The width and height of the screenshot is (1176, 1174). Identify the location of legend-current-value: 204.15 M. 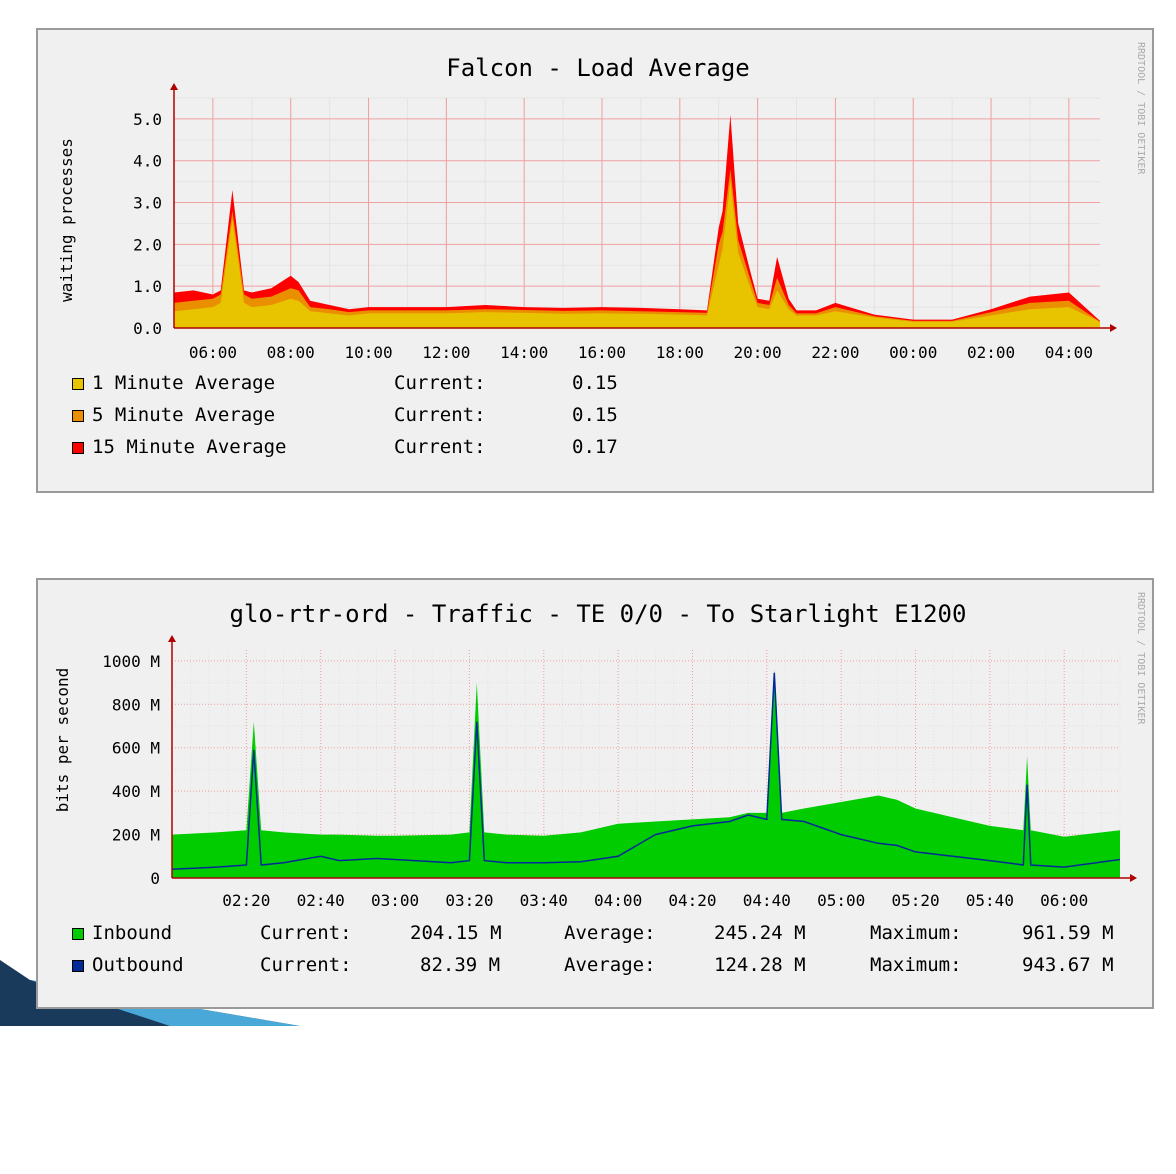
(456, 933).